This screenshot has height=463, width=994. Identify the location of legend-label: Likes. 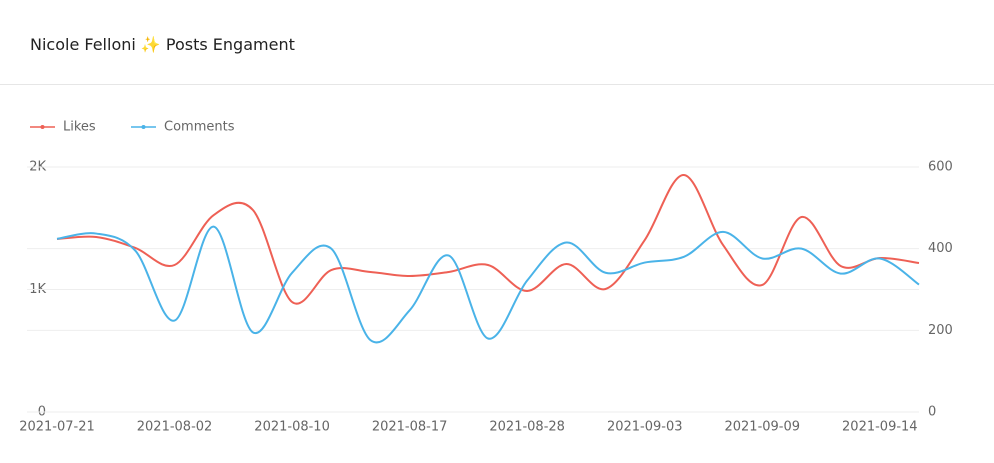
(79, 127).